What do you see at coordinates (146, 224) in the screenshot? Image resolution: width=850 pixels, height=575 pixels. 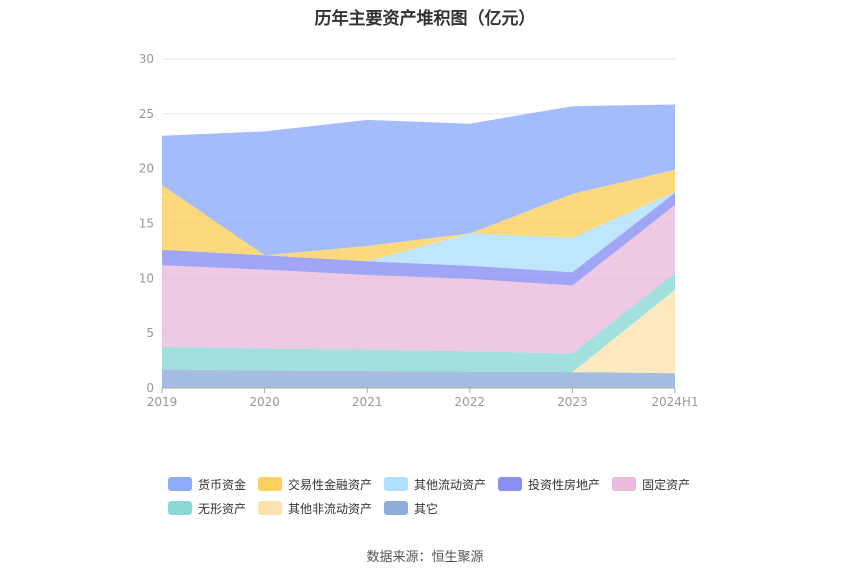 I see `y-tick-label: 15` at bounding box center [146, 224].